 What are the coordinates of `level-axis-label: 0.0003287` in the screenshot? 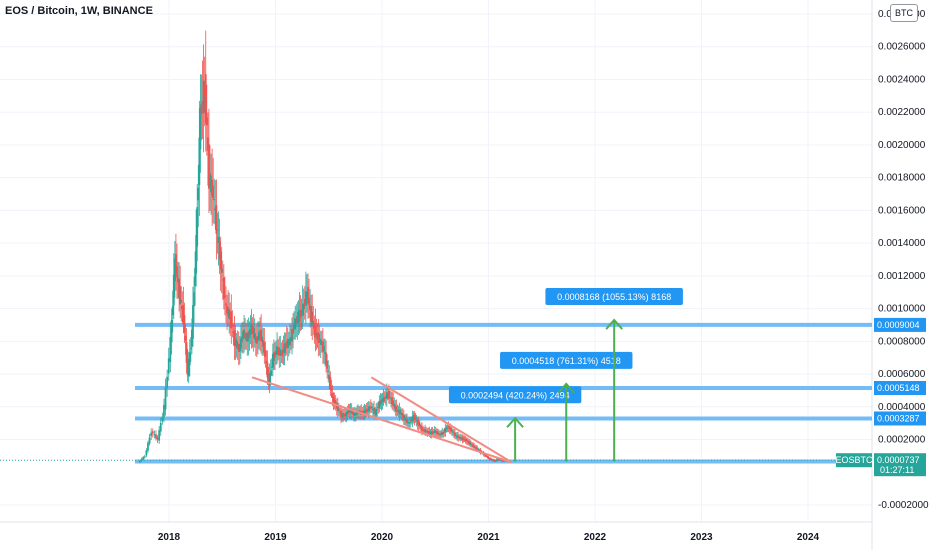 It's located at (900, 418).